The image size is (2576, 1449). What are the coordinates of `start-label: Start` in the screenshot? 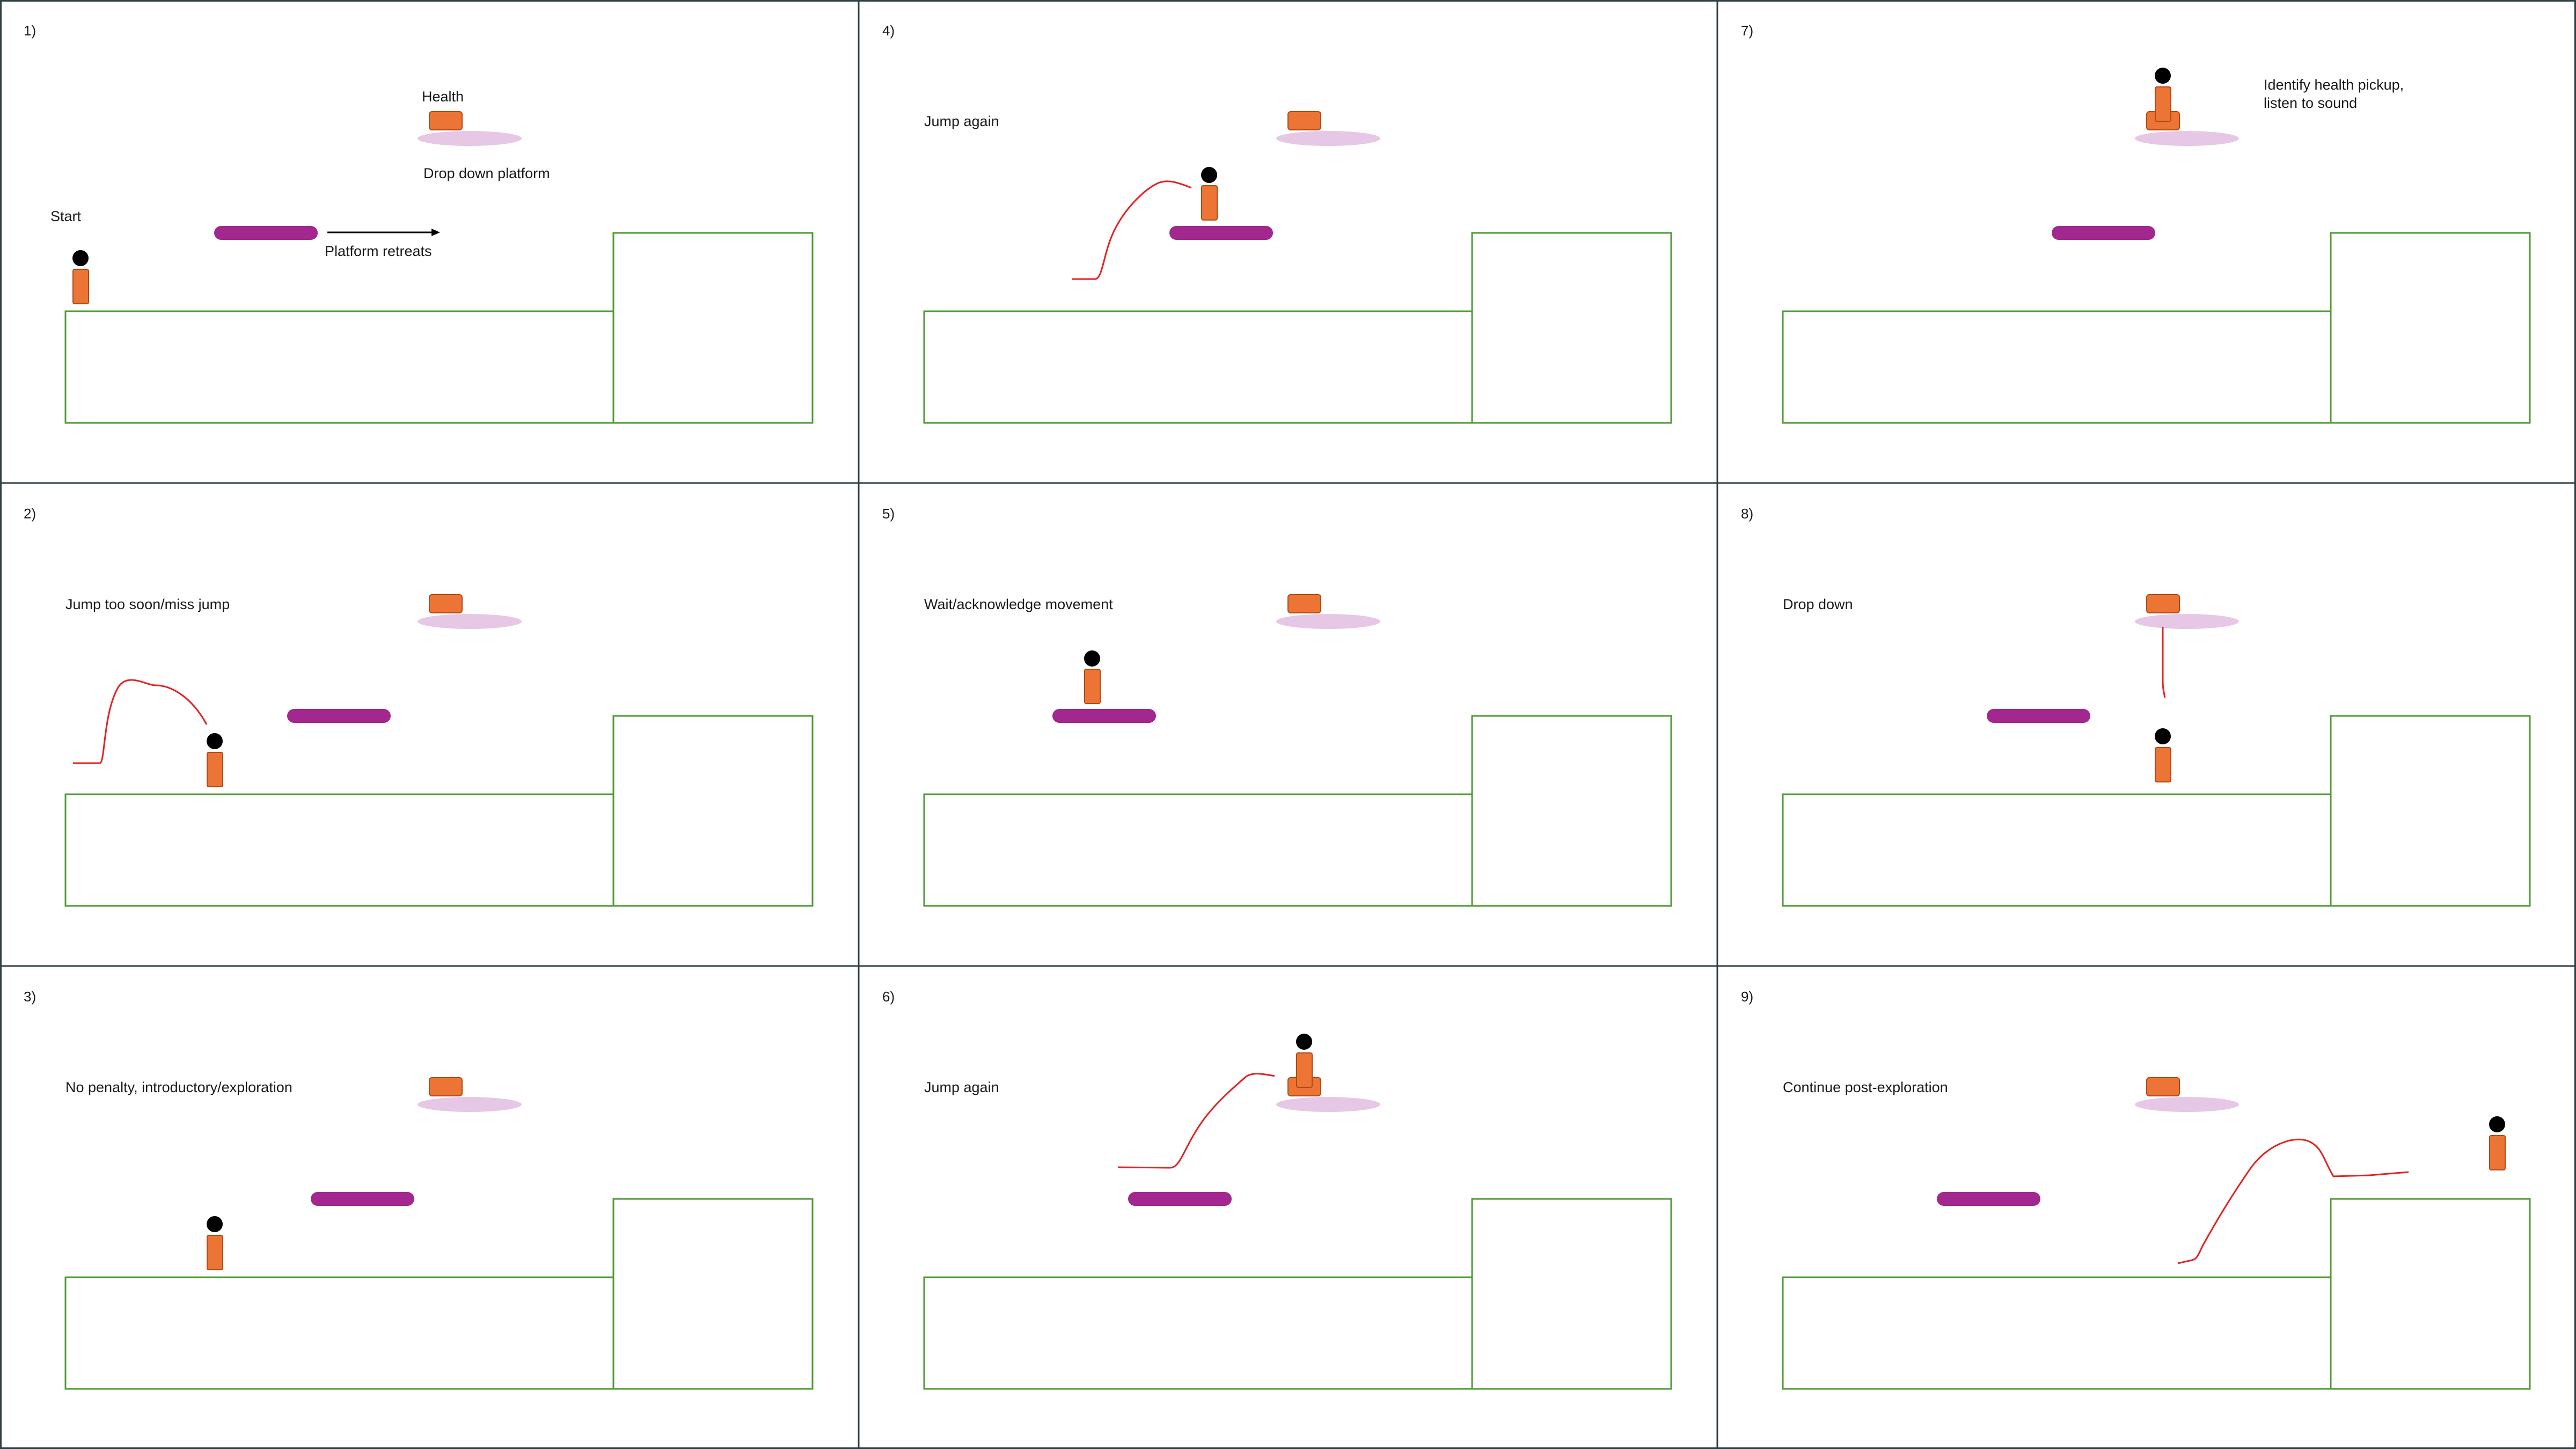 It's located at (66, 216).